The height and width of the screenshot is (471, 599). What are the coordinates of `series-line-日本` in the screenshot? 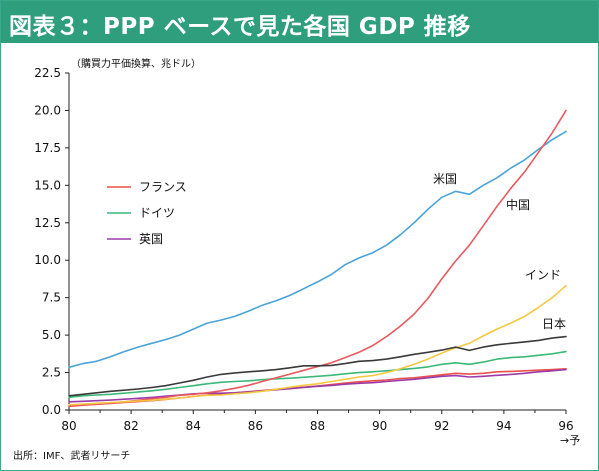 It's located at (317, 366).